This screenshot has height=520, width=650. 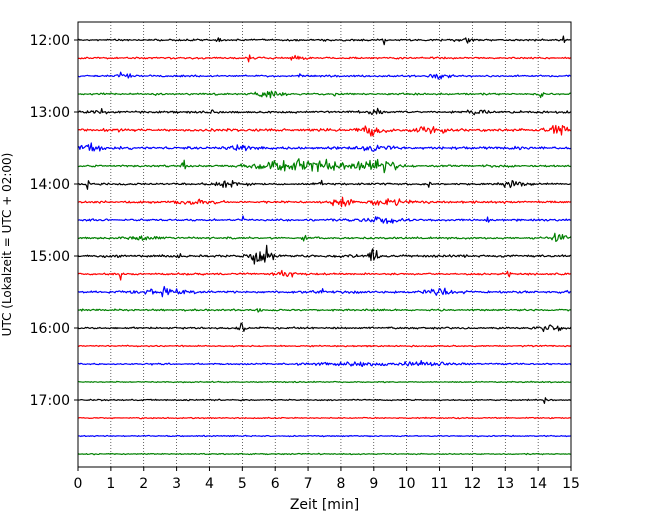 What do you see at coordinates (50, 257) in the screenshot?
I see `y-tick-label: 15:00` at bounding box center [50, 257].